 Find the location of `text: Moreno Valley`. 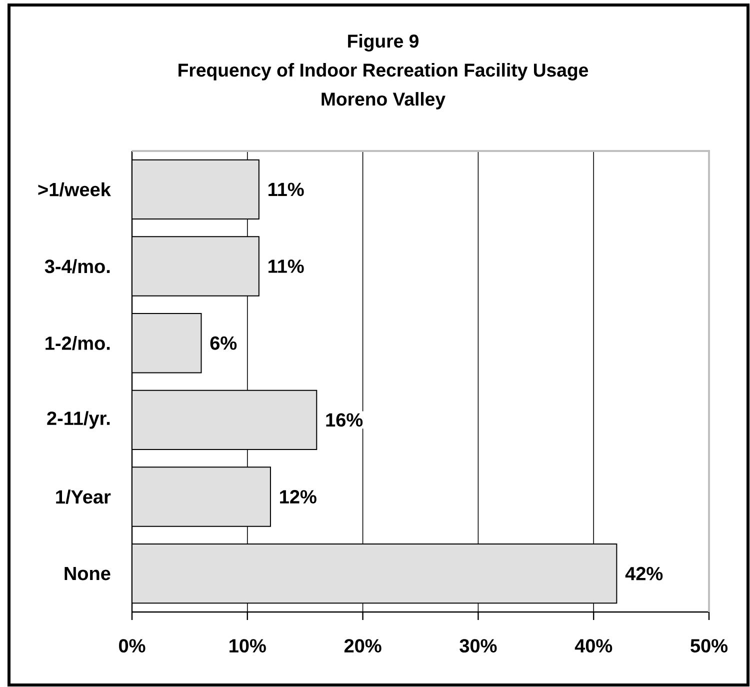

text: Moreno Valley is located at coordinates (384, 101).